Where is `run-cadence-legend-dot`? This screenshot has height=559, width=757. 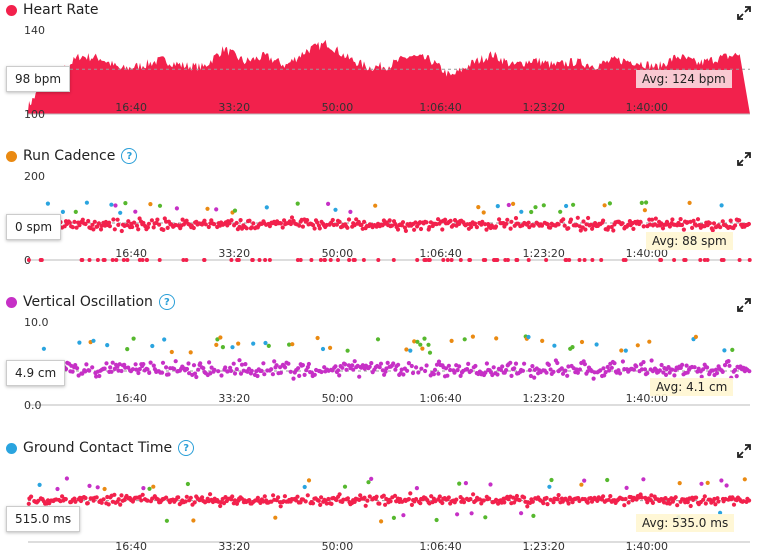 run-cadence-legend-dot is located at coordinates (11, 156).